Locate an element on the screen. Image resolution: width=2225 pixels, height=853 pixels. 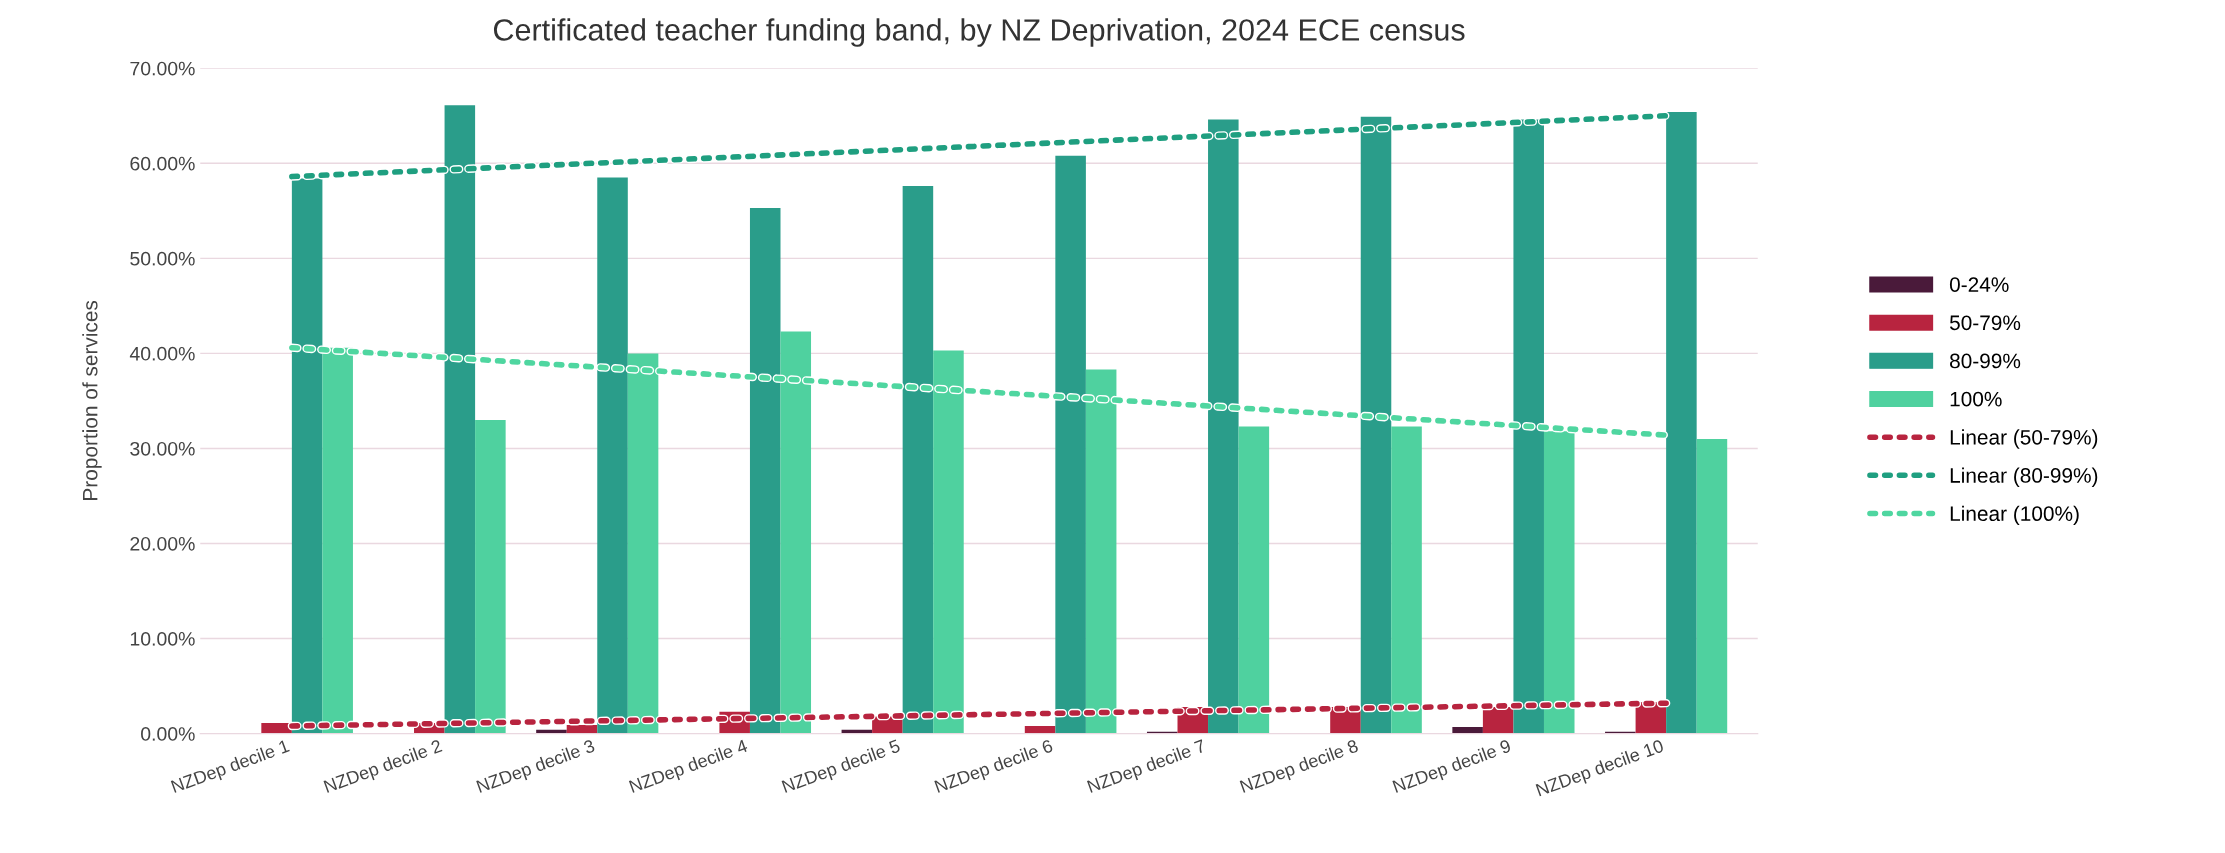
legend-label: Linear (80-99%) is located at coordinates (2024, 477).